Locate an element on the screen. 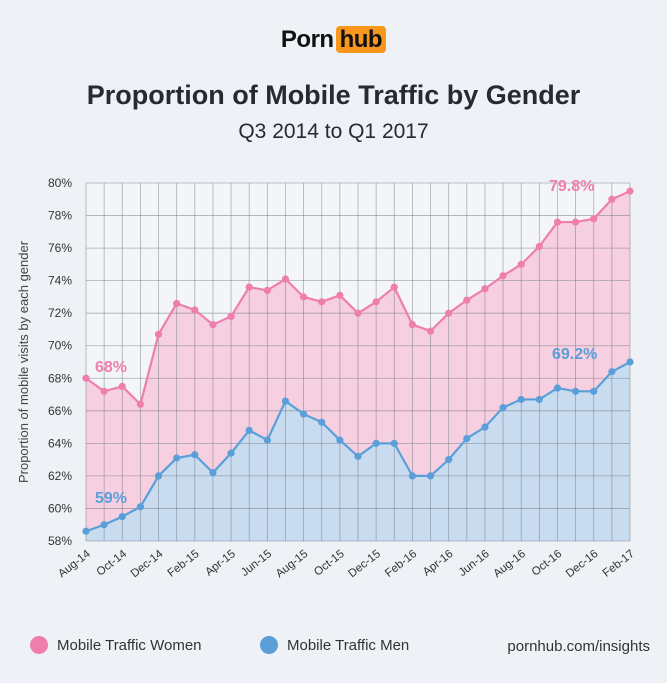 The height and width of the screenshot is (683, 667). x-tick-label: Oct-15 is located at coordinates (329, 563).